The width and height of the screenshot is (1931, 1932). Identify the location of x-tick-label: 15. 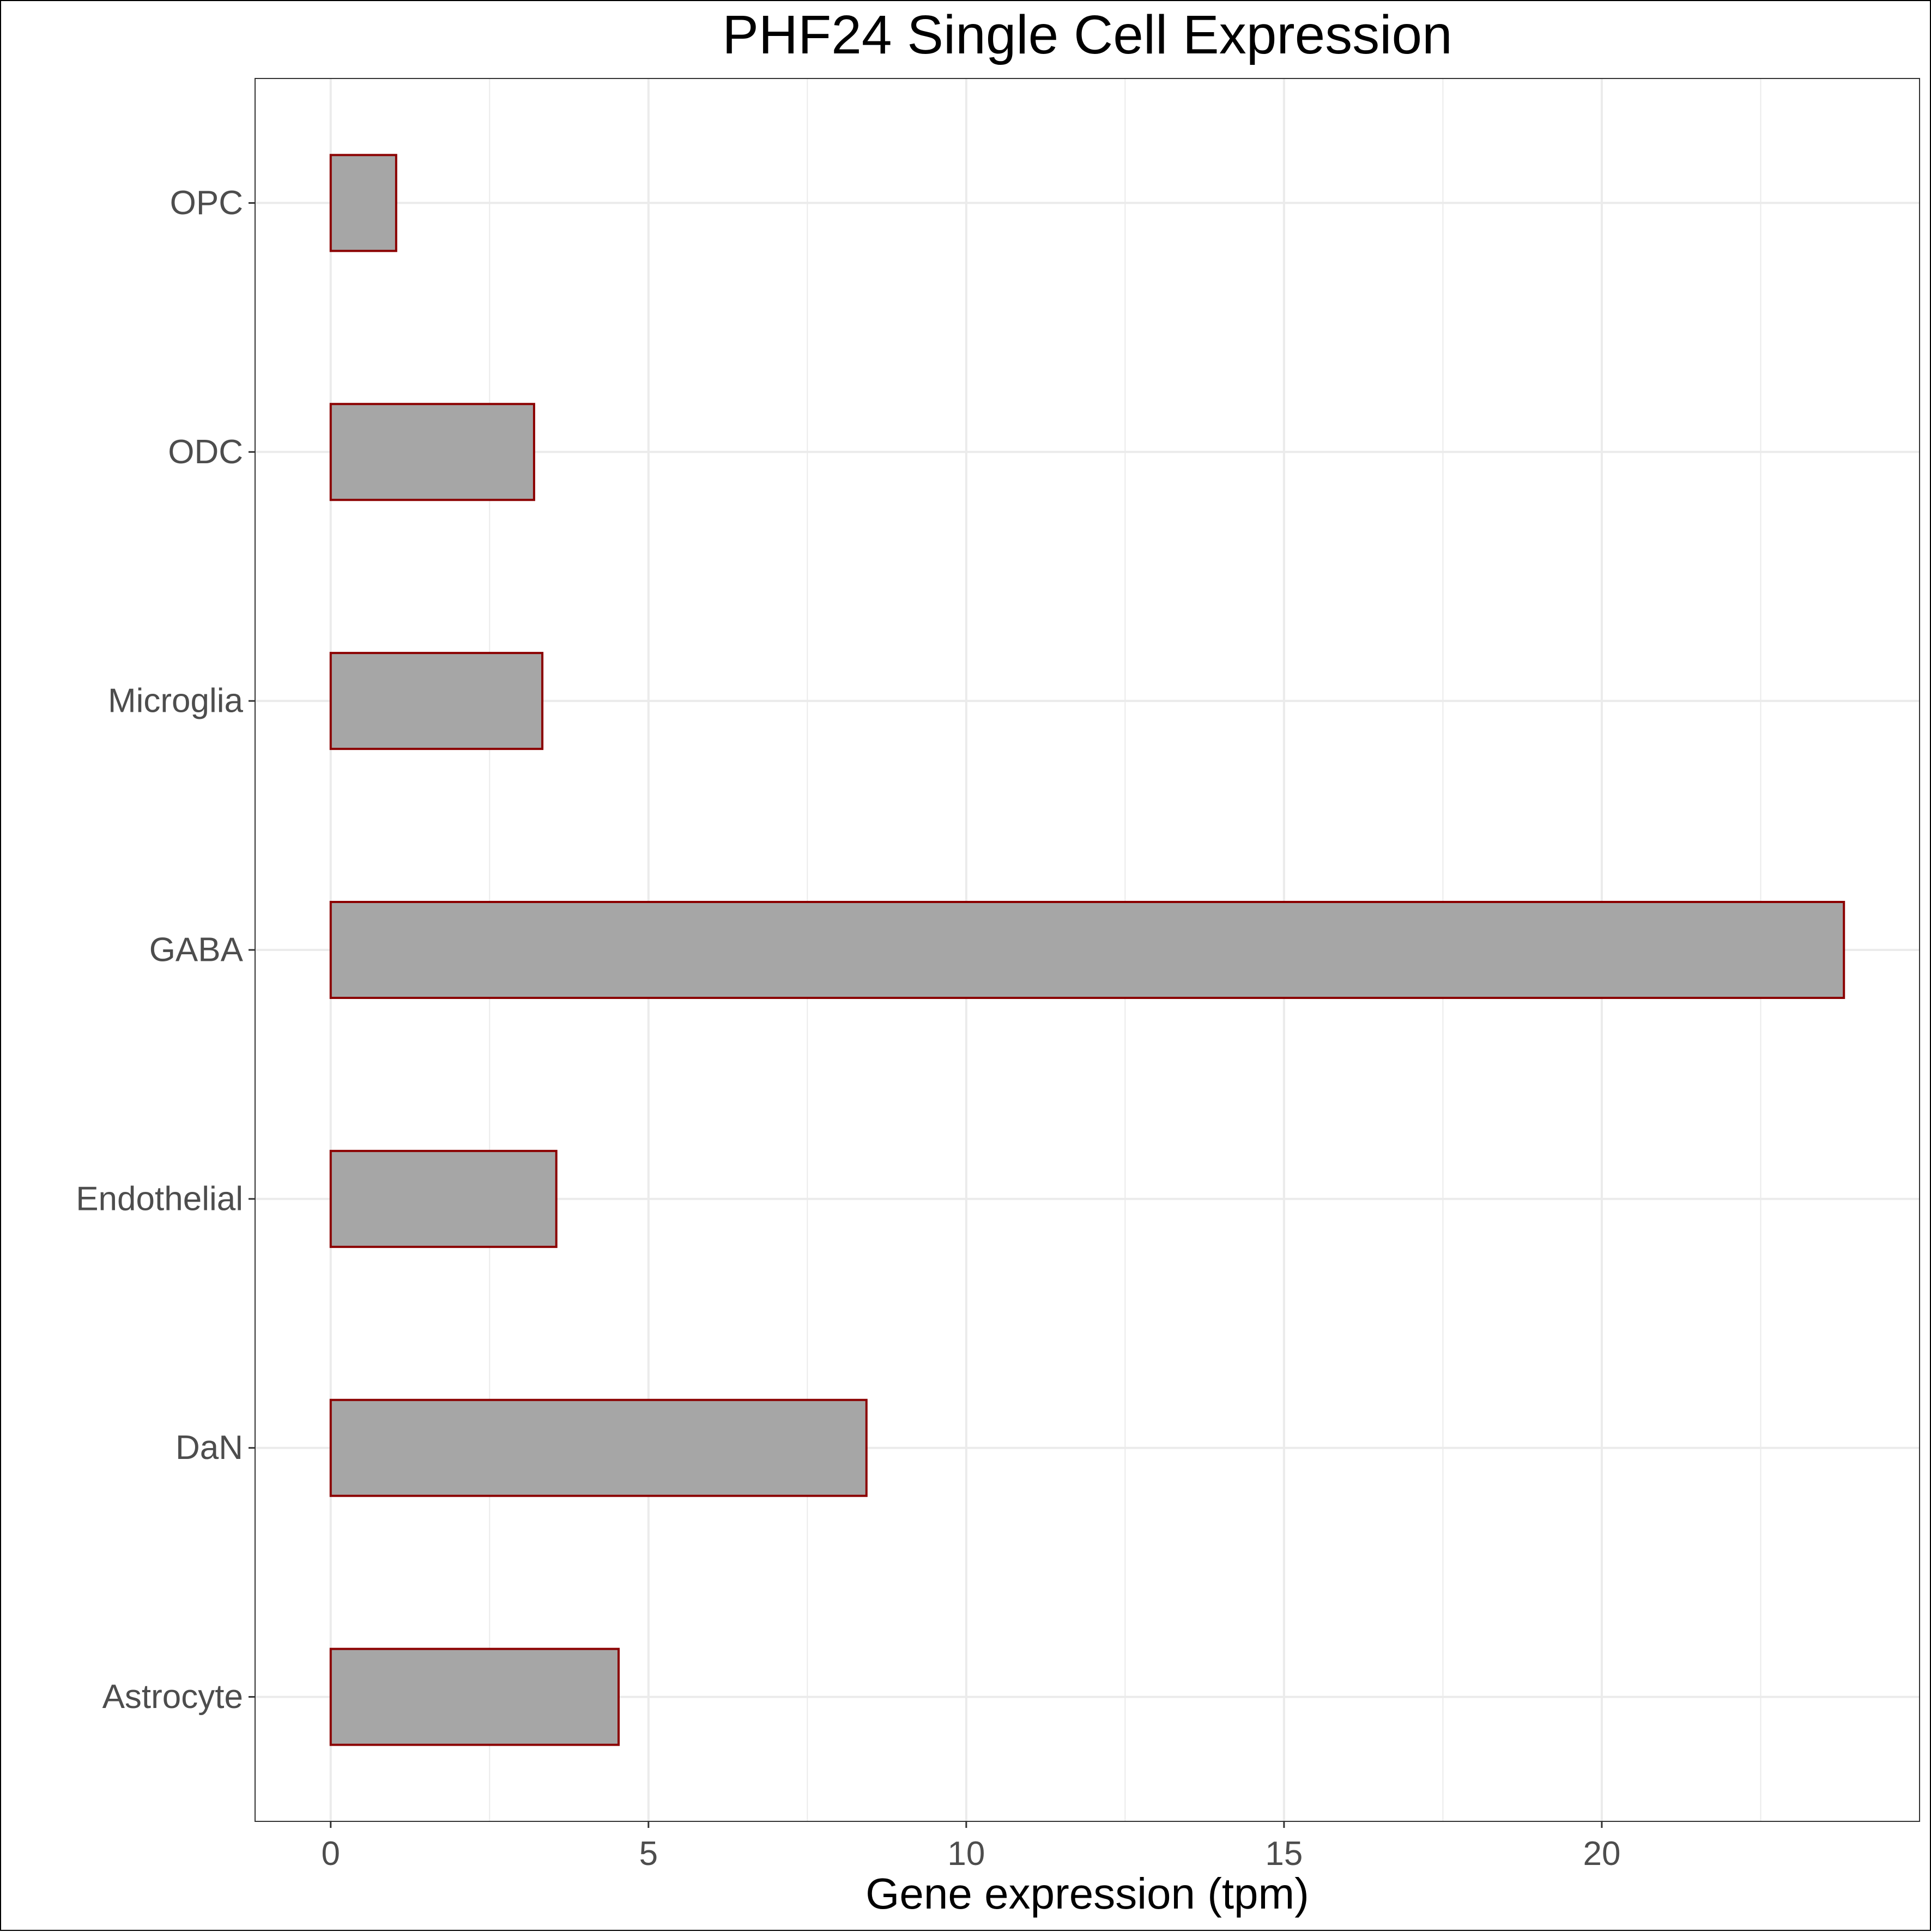
(1284, 1854).